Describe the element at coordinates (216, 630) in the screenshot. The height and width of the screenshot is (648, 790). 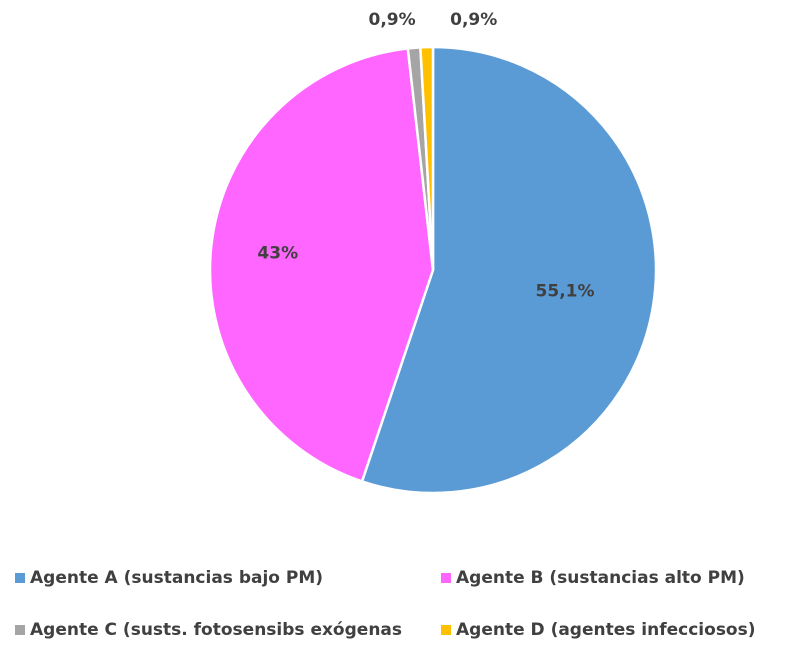
I see `legend-label: Agente C (susts. fotosensibs exógenas` at that location.